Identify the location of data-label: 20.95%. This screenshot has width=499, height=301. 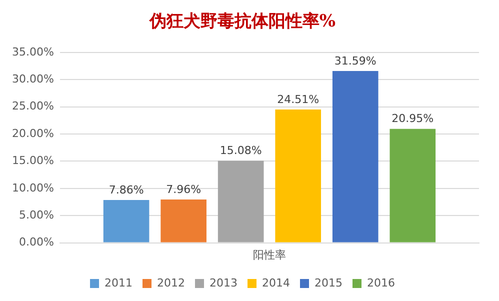
(413, 119).